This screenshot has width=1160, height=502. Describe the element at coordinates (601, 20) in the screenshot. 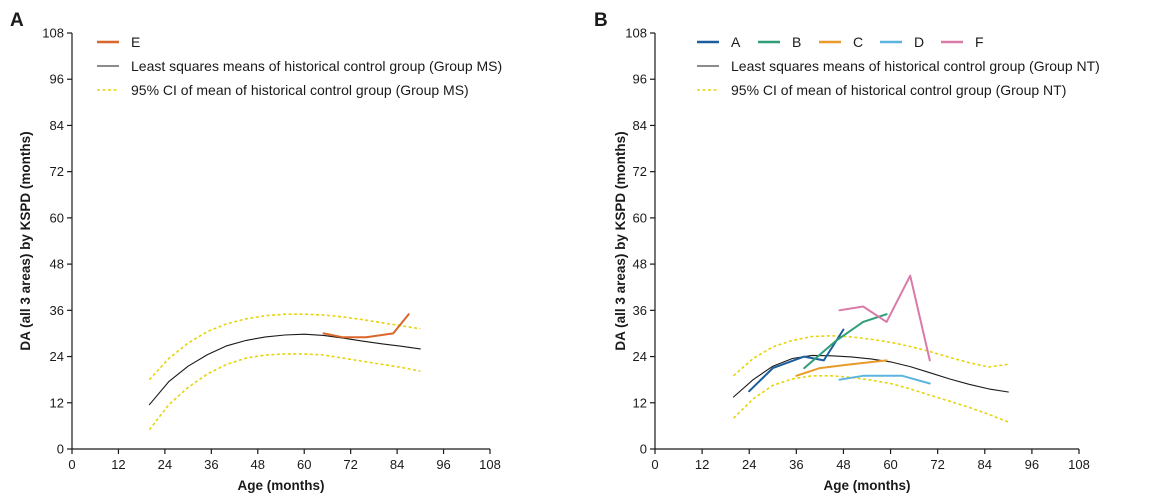

I see `panel-b-letter: B` at that location.